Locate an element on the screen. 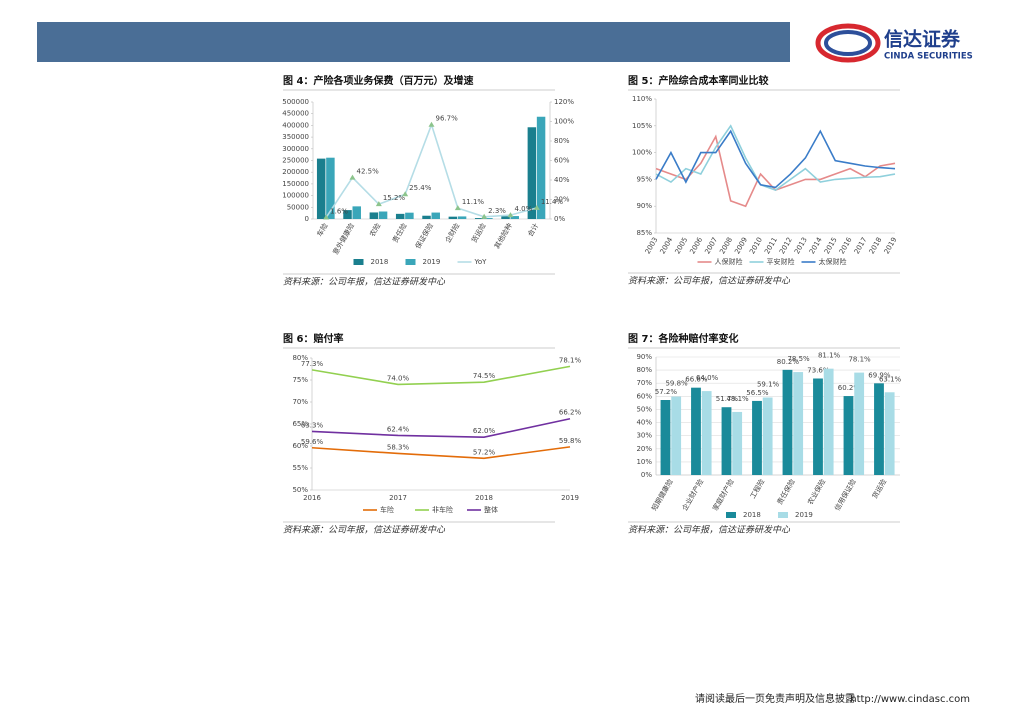 This screenshot has width=1024, height=724. y-tick-label: 350000 is located at coordinates (295, 137).